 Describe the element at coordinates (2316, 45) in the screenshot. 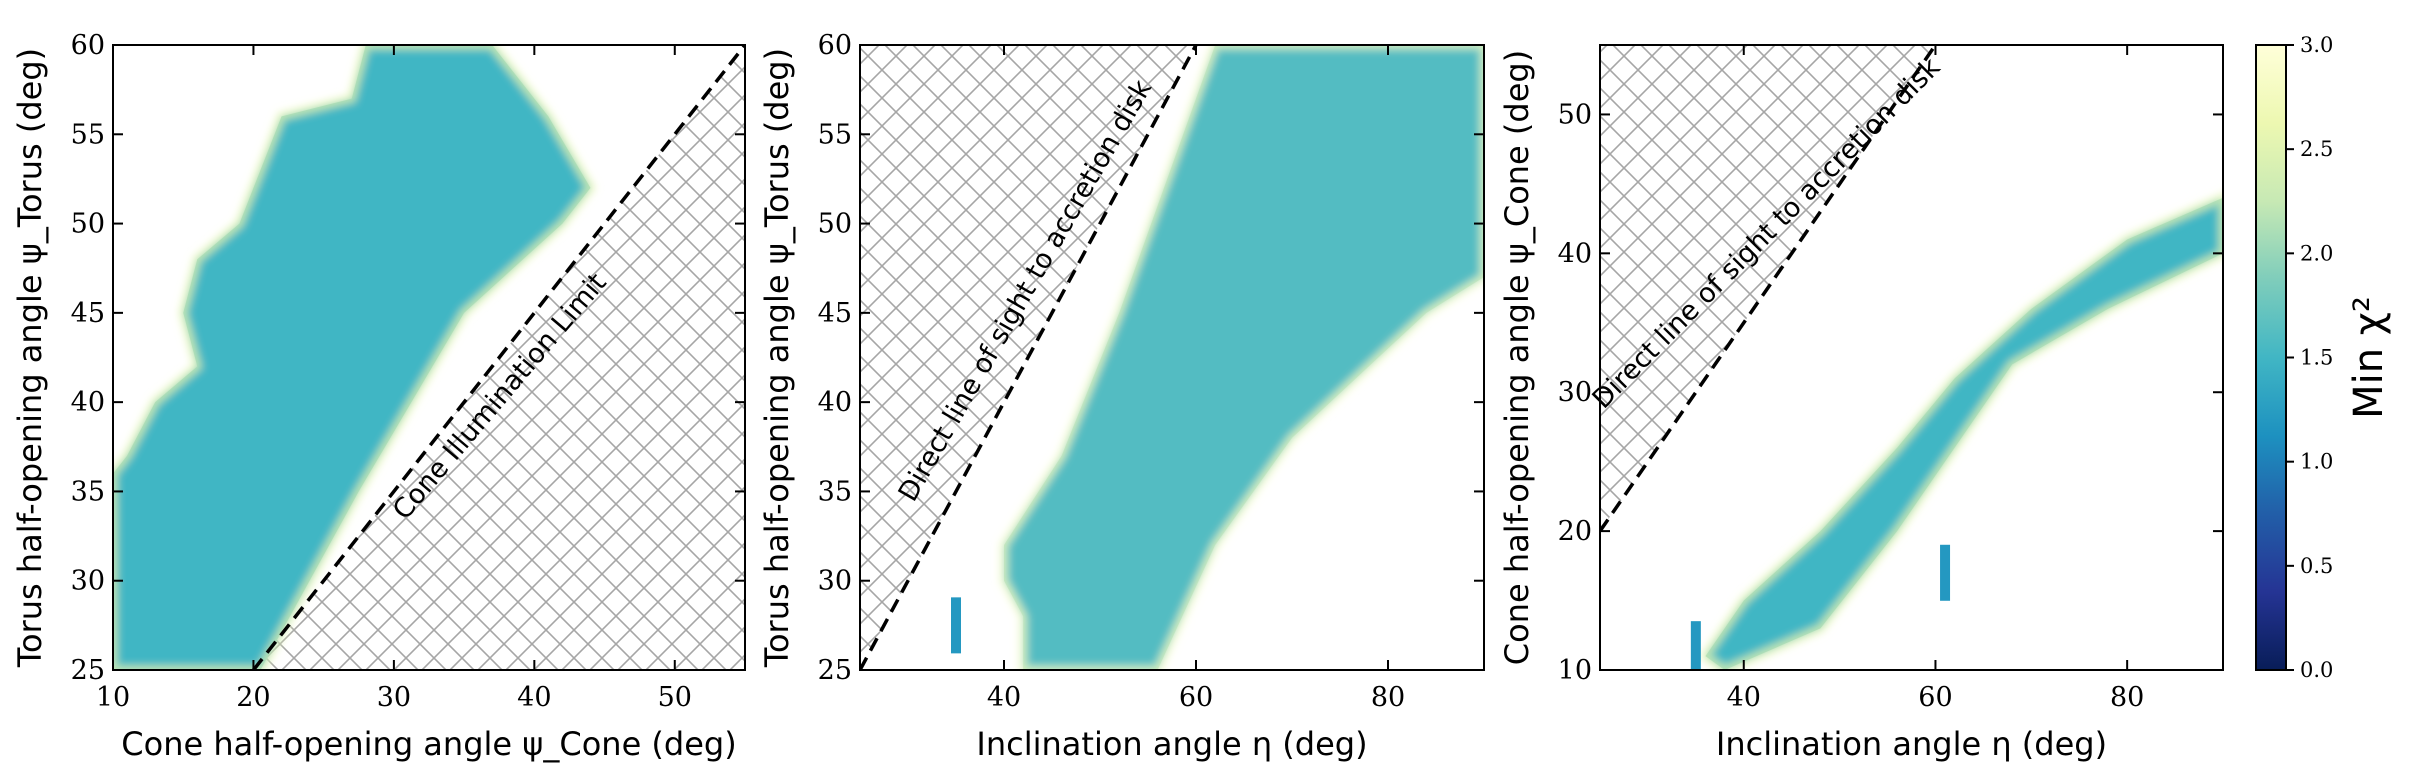

I see `colorbar-tick-label: 3.0` at that location.